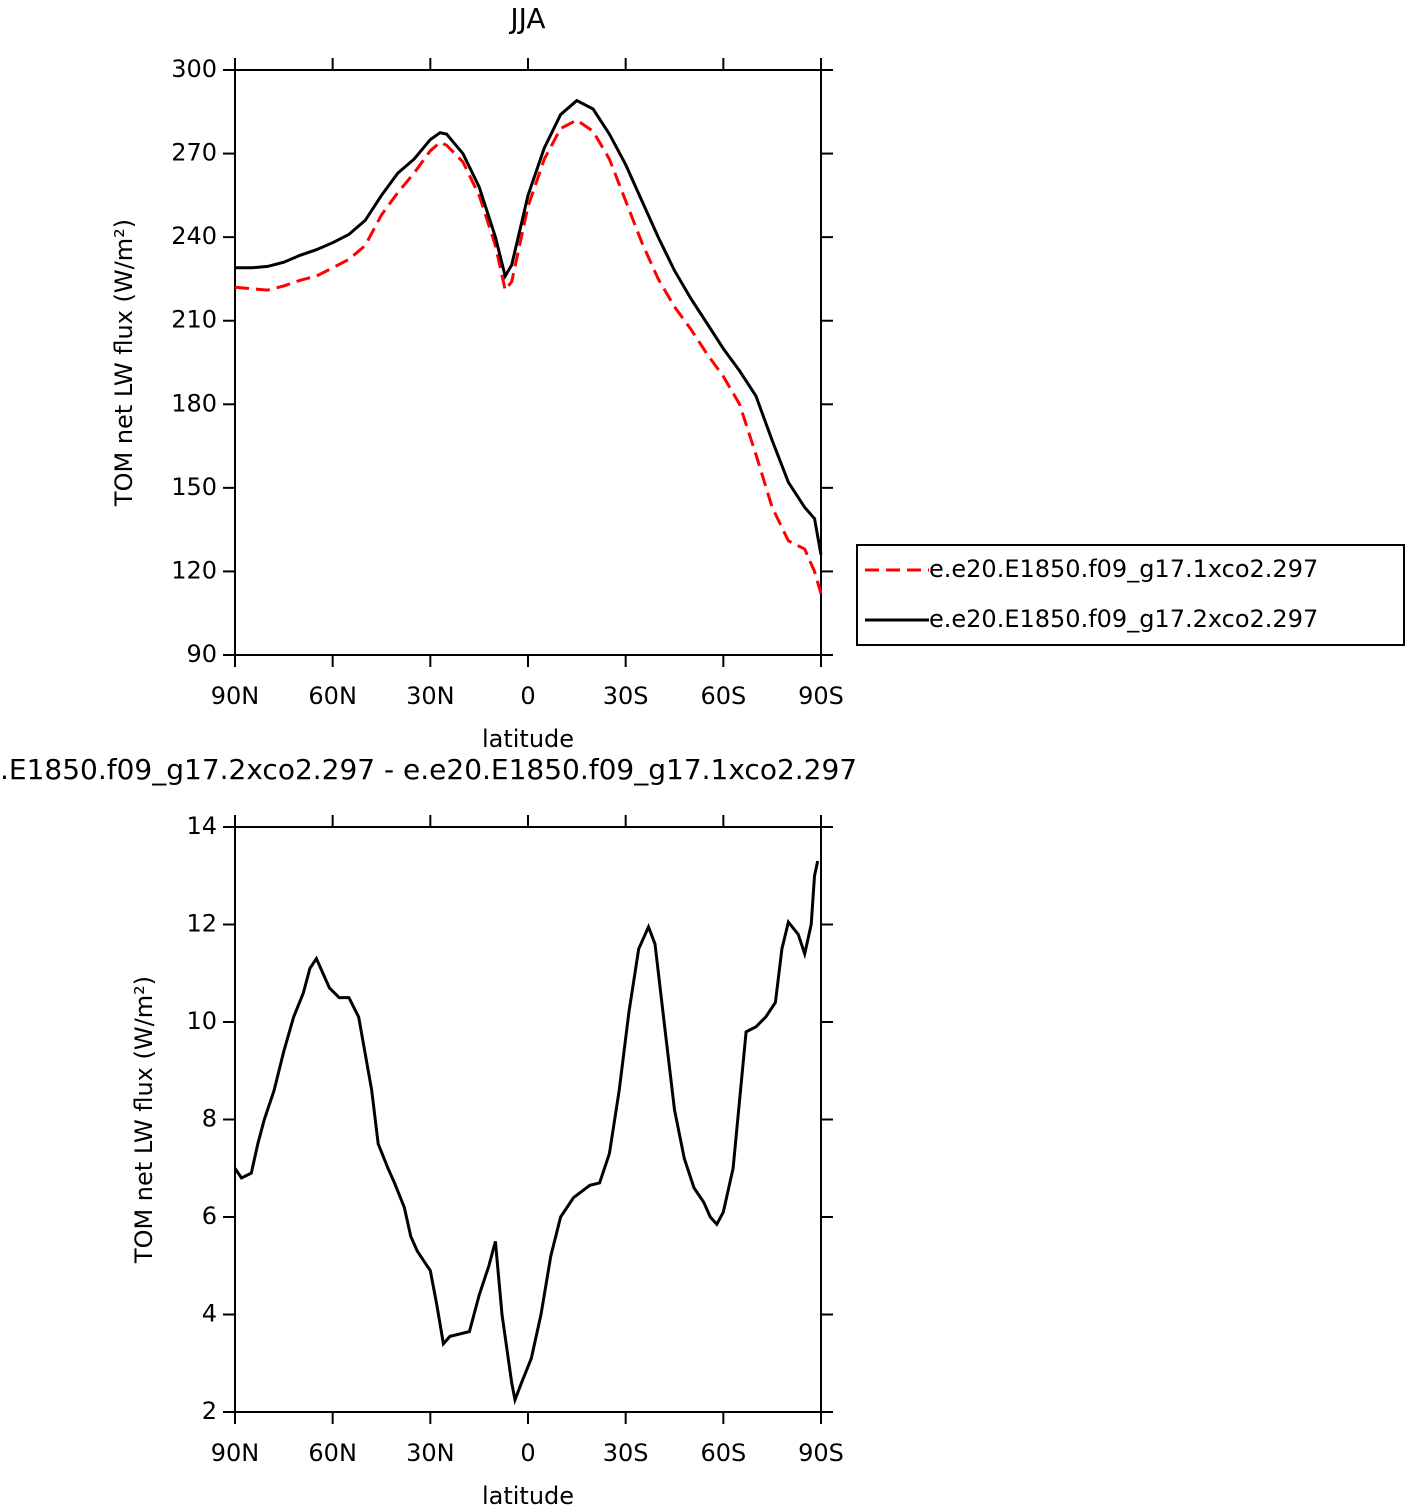 This screenshot has height=1512, width=1410. I want to click on y-tick-label: 150, so click(194, 487).